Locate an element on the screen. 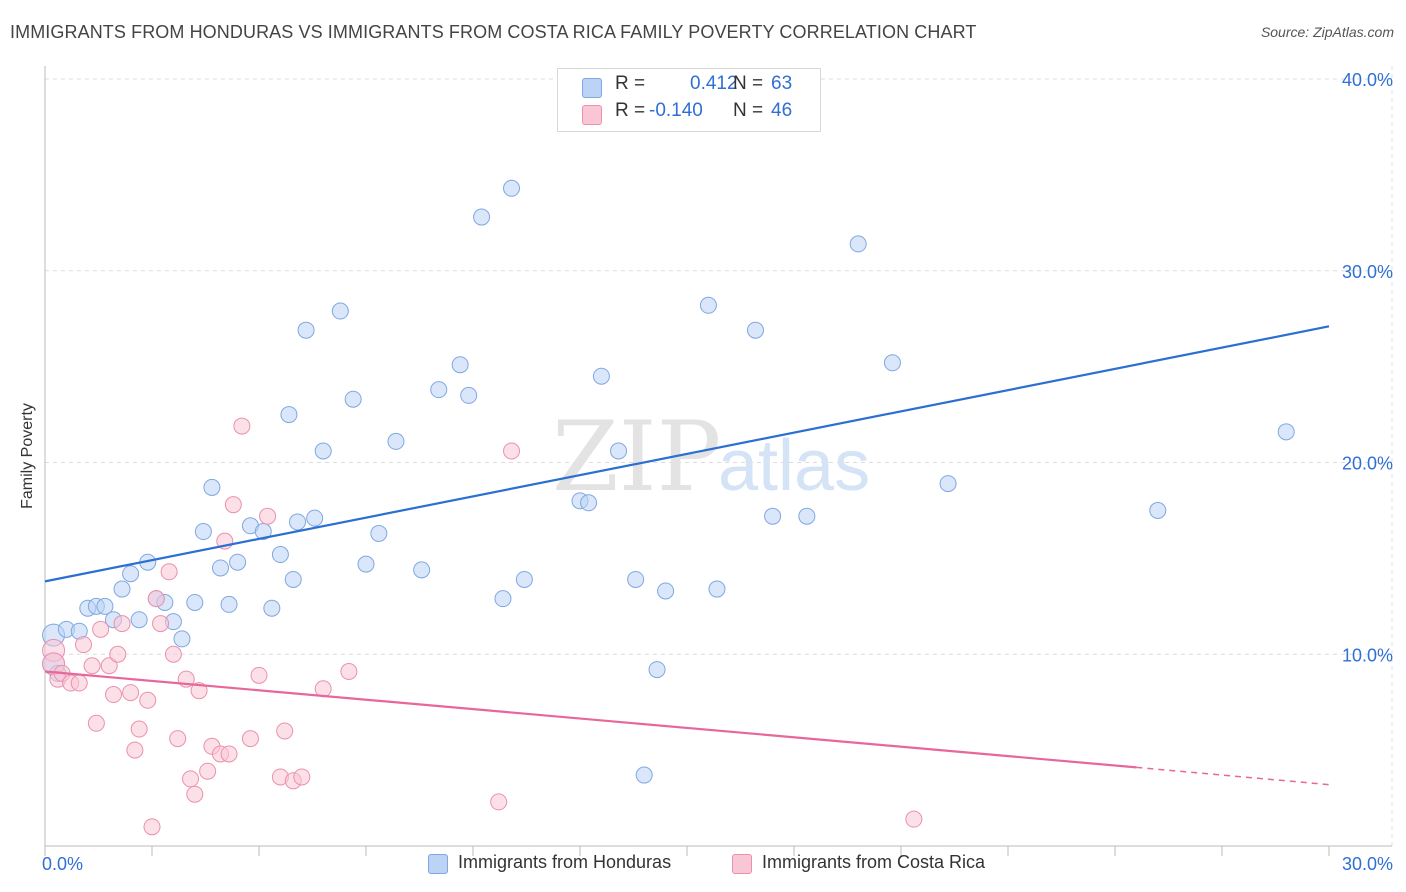 This screenshot has height=892, width=1406. y-tick-label: 40.0% is located at coordinates (1367, 80).